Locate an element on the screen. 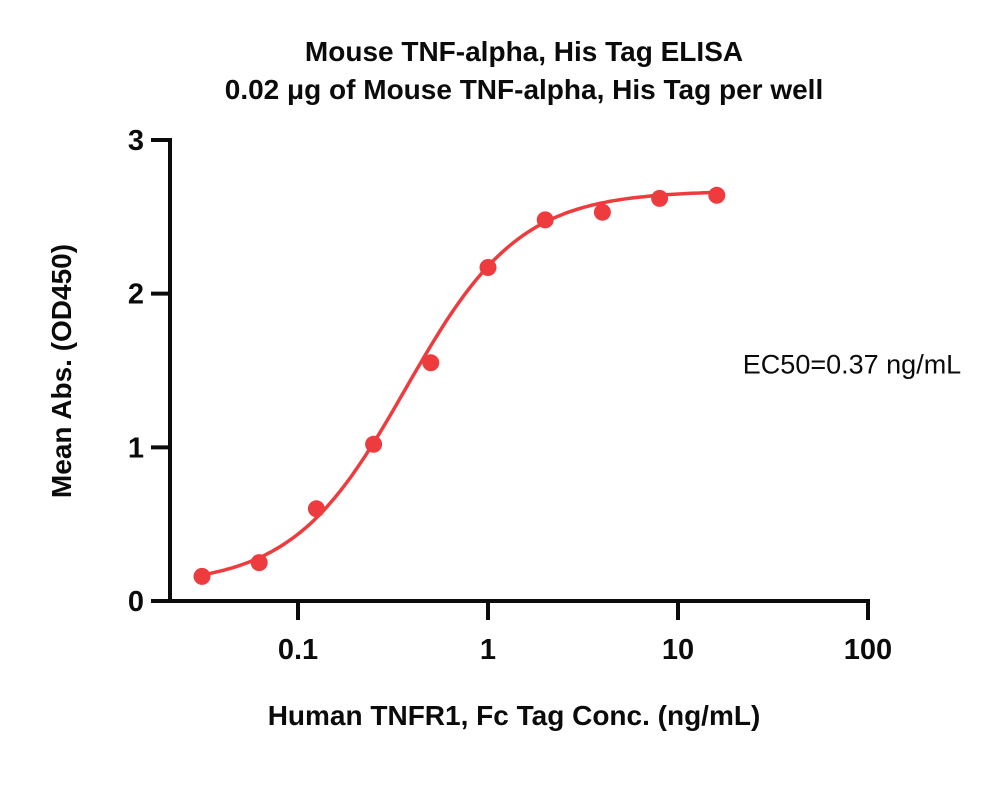 The image size is (1000, 799). y-tick-label: 0 is located at coordinates (136, 602).